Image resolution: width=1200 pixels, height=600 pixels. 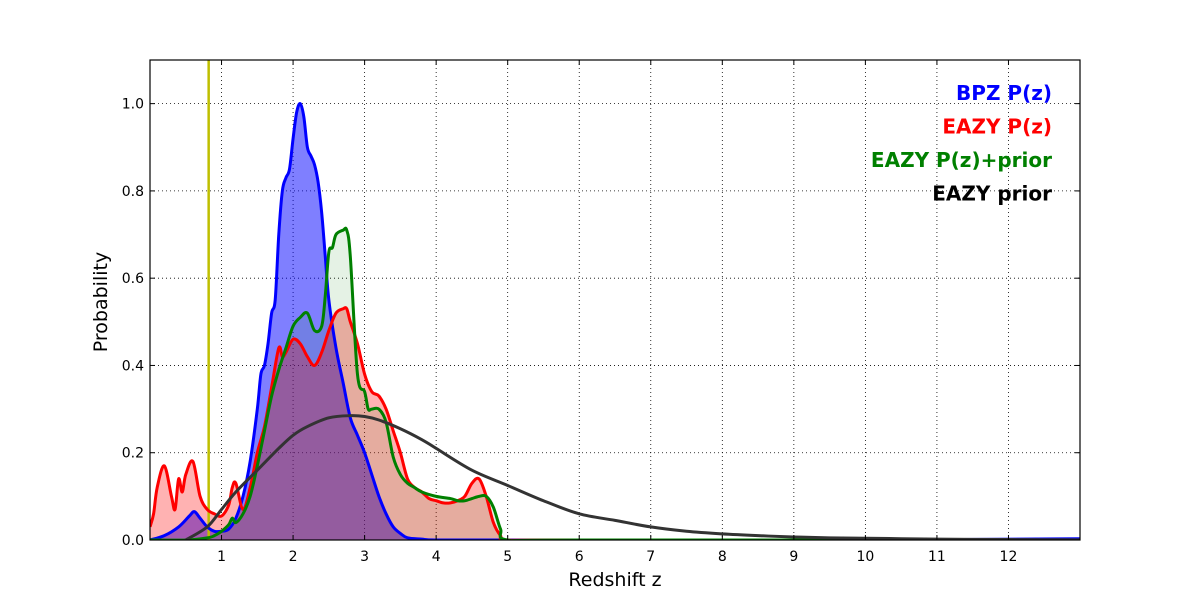 What do you see at coordinates (133, 541) in the screenshot?
I see `y-tick-label: 0.0` at bounding box center [133, 541].